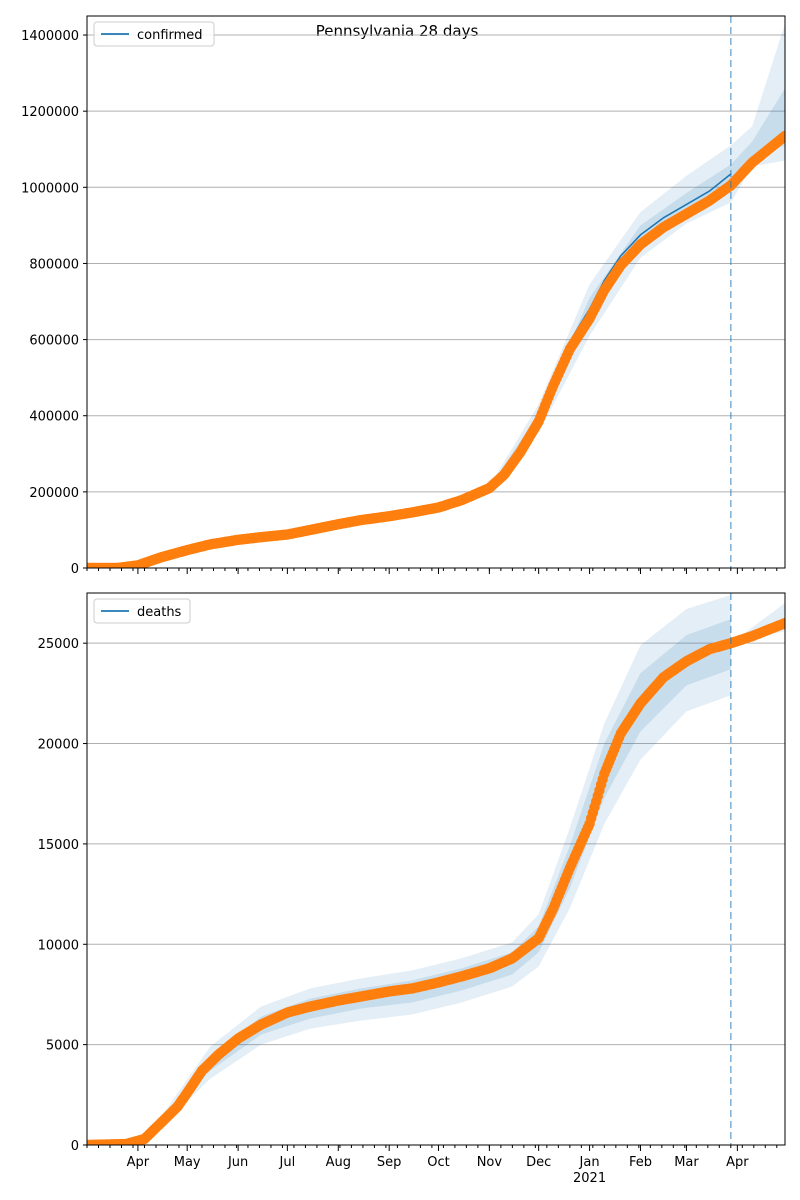 This screenshot has width=800, height=1200. I want to click on y-tick-label: 25000, so click(58, 644).